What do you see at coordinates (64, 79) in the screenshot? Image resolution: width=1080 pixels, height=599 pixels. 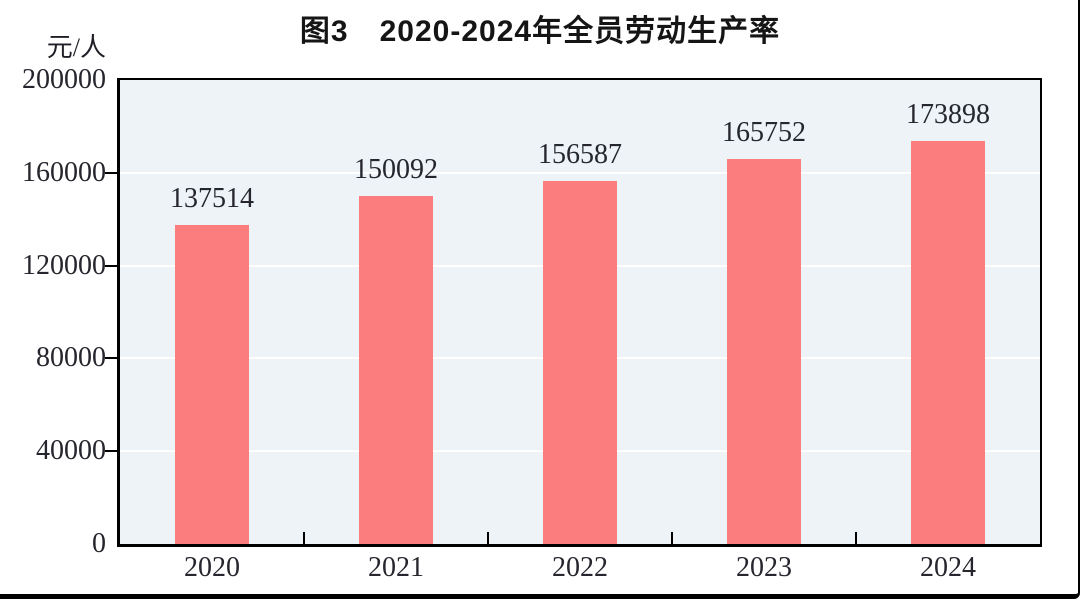 I see `y-tick-label-200000: 200000` at bounding box center [64, 79].